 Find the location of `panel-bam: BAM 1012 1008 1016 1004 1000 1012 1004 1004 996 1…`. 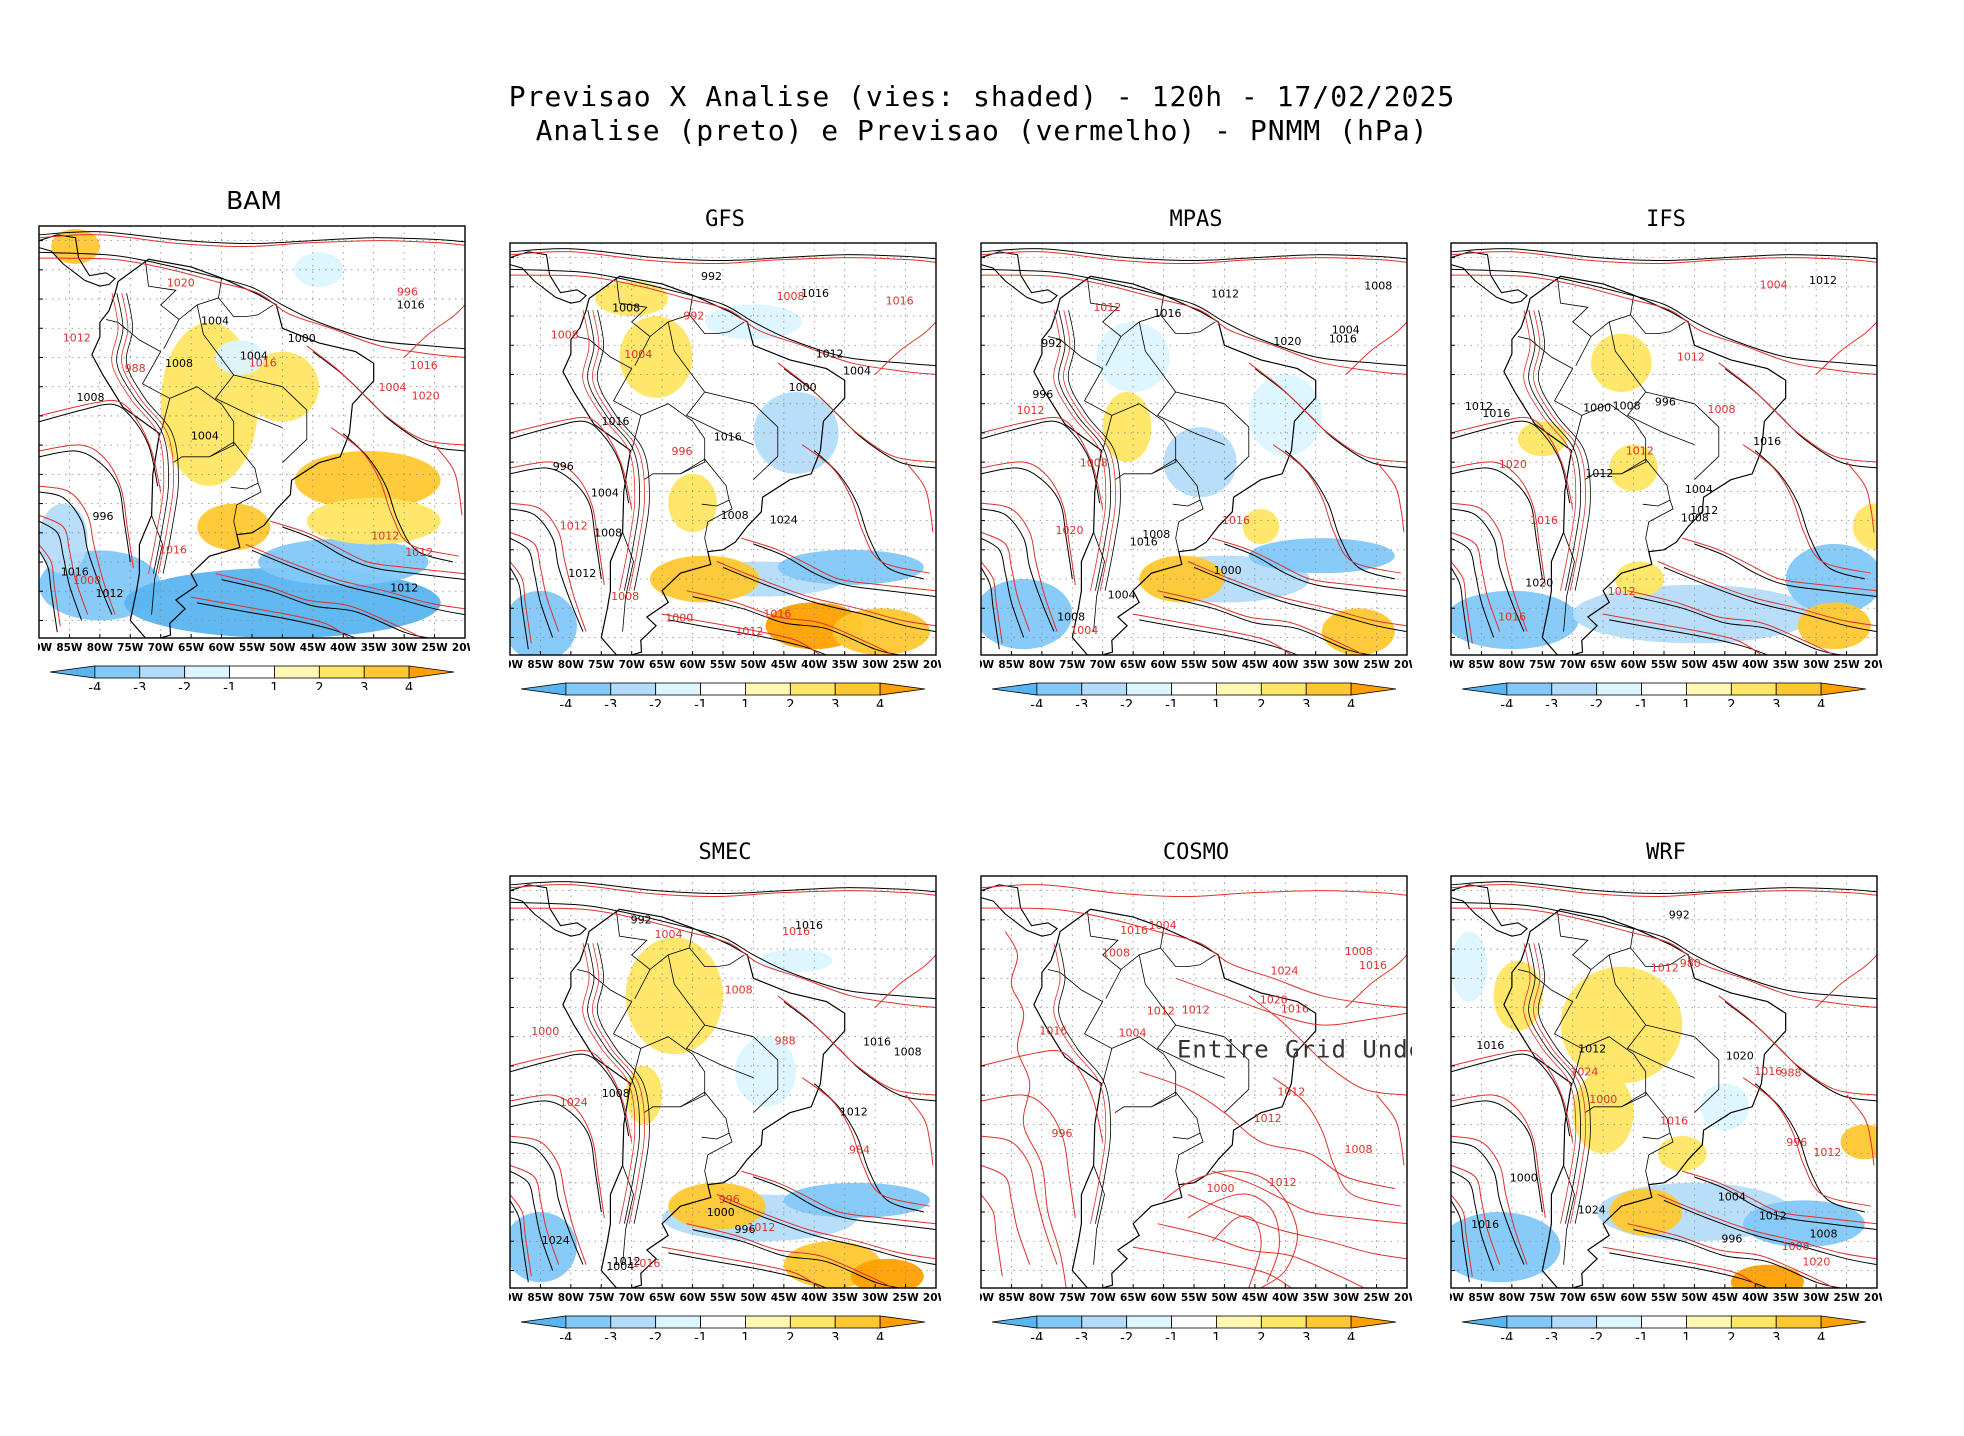

panel-bam: BAM 1012 1008 1016 1004 1000 1012 1004 1004 996 1… is located at coordinates (254, 438).